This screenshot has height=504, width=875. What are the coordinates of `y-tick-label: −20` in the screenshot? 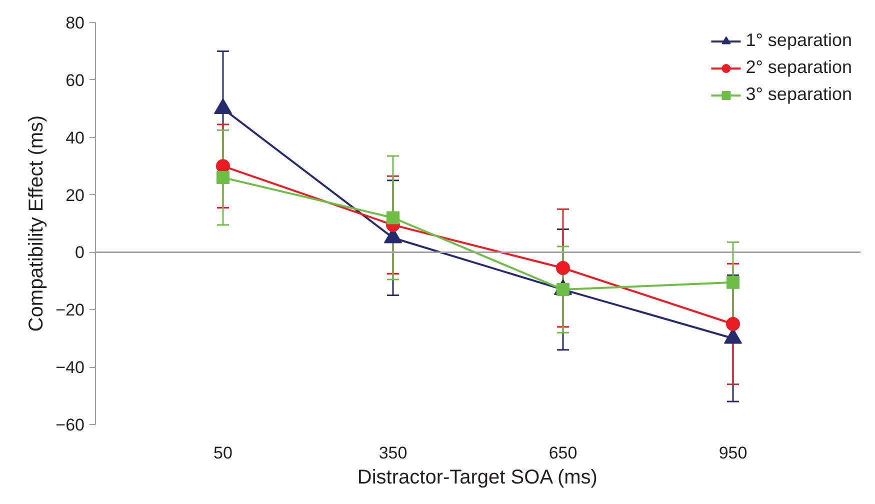 It's located at (70, 310).